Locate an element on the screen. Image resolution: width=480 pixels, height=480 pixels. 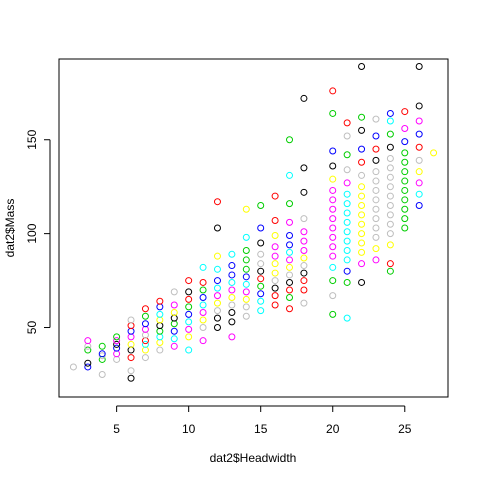
x-tick-label: 20 is located at coordinates (333, 429).